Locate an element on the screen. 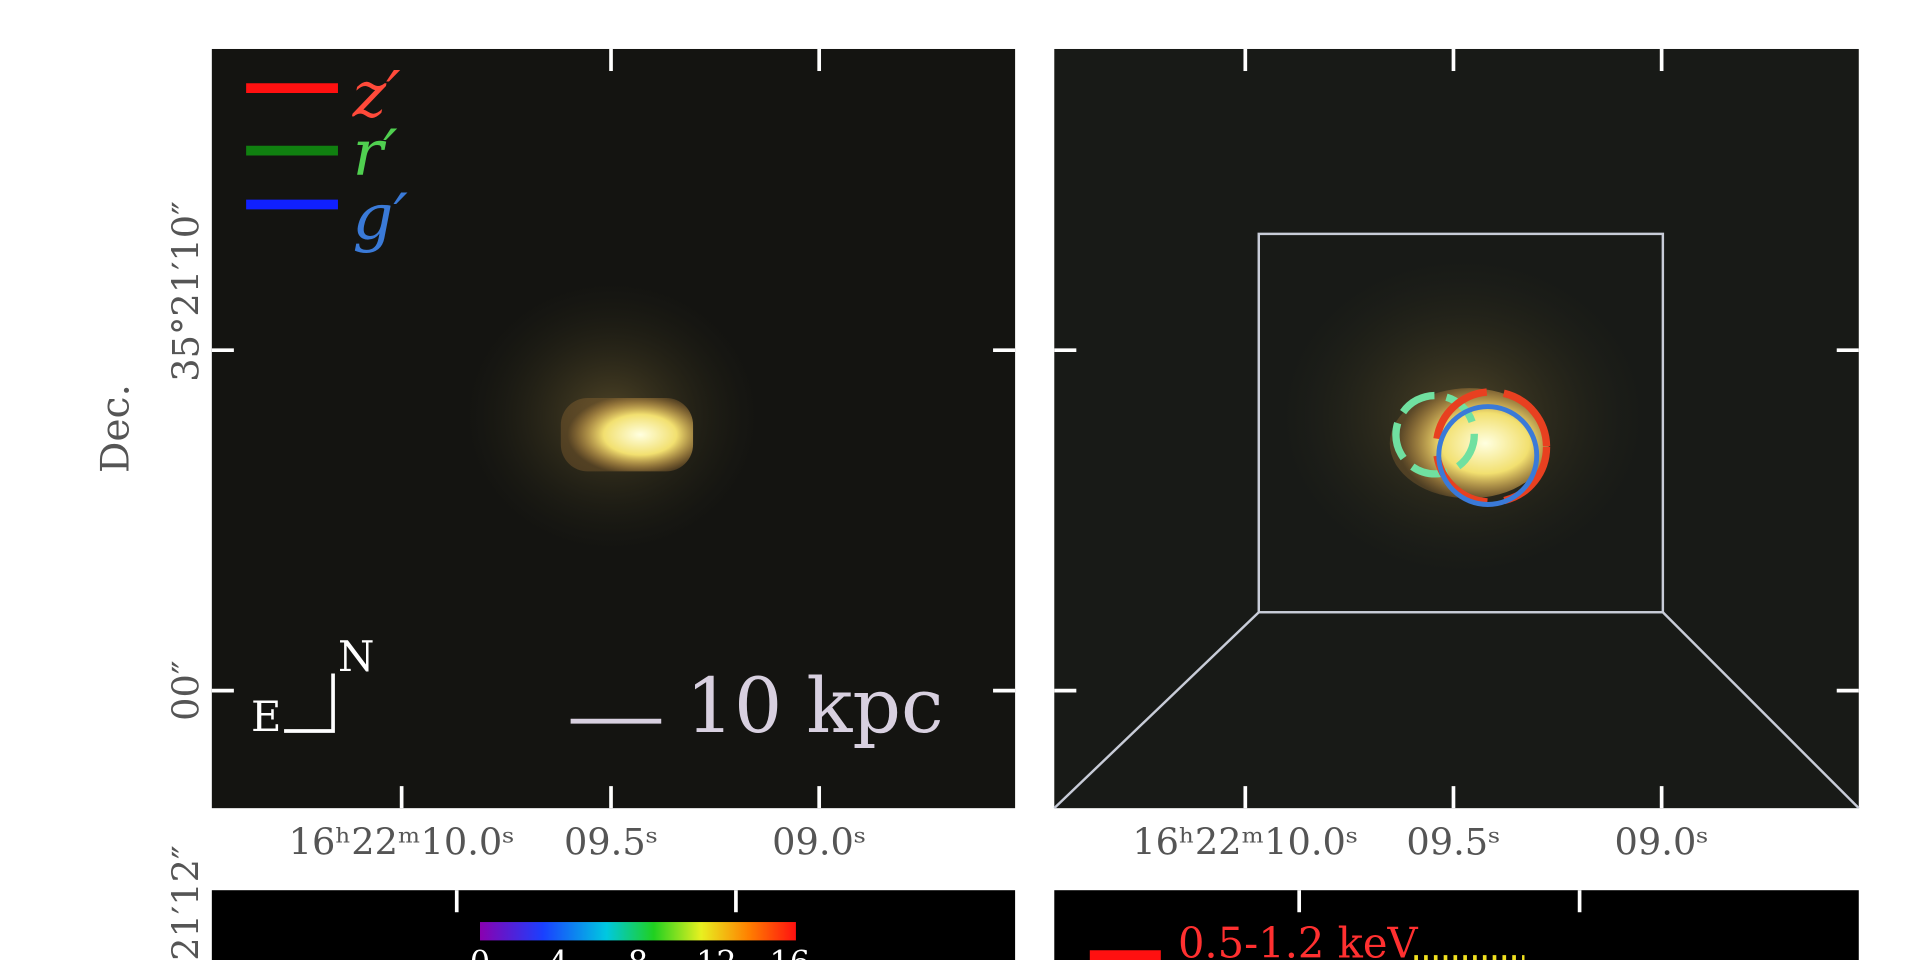 The image size is (1920, 960). colorbar-tick: 4 is located at coordinates (558, 951).